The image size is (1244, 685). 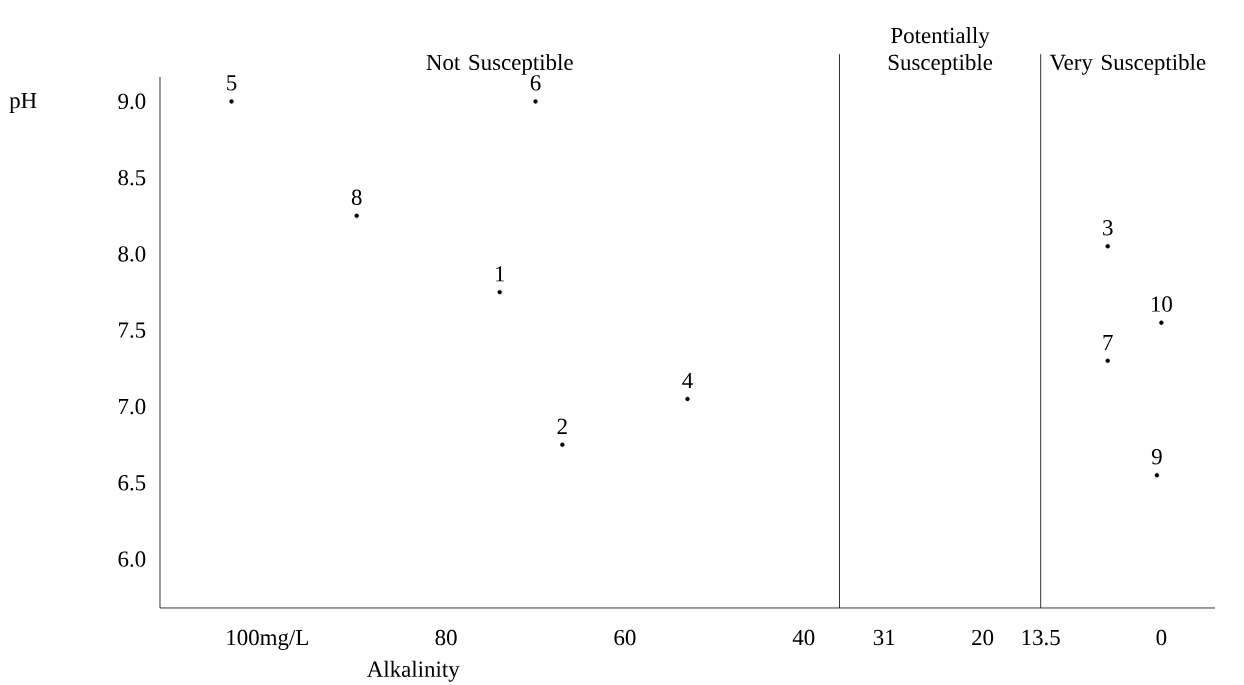 What do you see at coordinates (23, 103) in the screenshot?
I see `y-axis-title: pH` at bounding box center [23, 103].